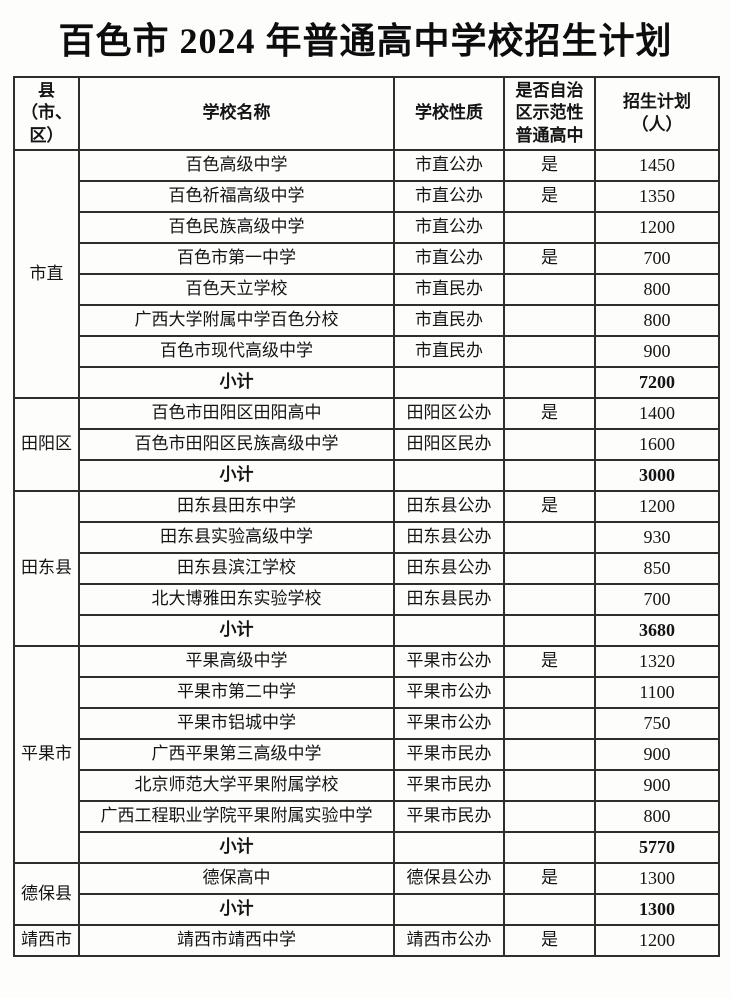  I want to click on subtotal-value-cell: 5770, so click(657, 847).